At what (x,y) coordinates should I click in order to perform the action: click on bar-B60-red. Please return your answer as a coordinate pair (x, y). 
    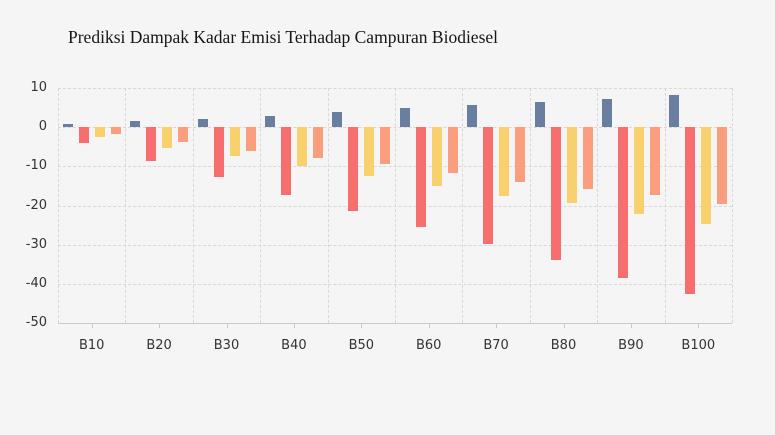
    Looking at the image, I should click on (420, 177).